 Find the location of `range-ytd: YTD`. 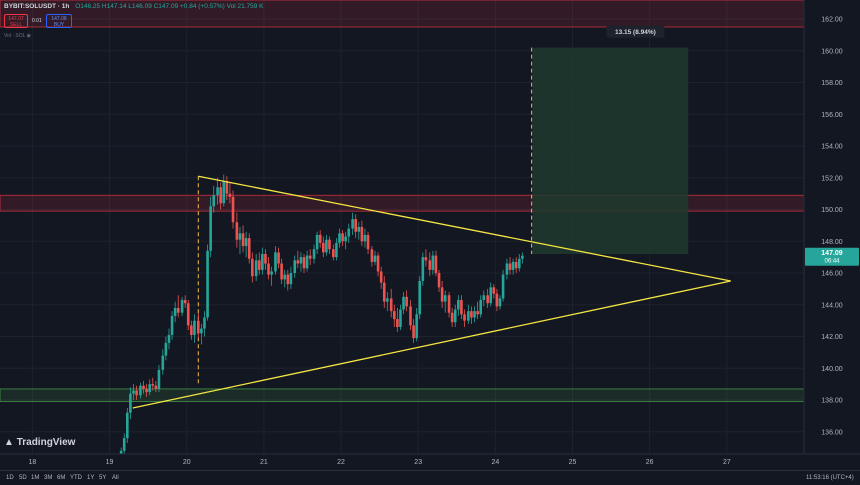

range-ytd: YTD is located at coordinates (76, 478).